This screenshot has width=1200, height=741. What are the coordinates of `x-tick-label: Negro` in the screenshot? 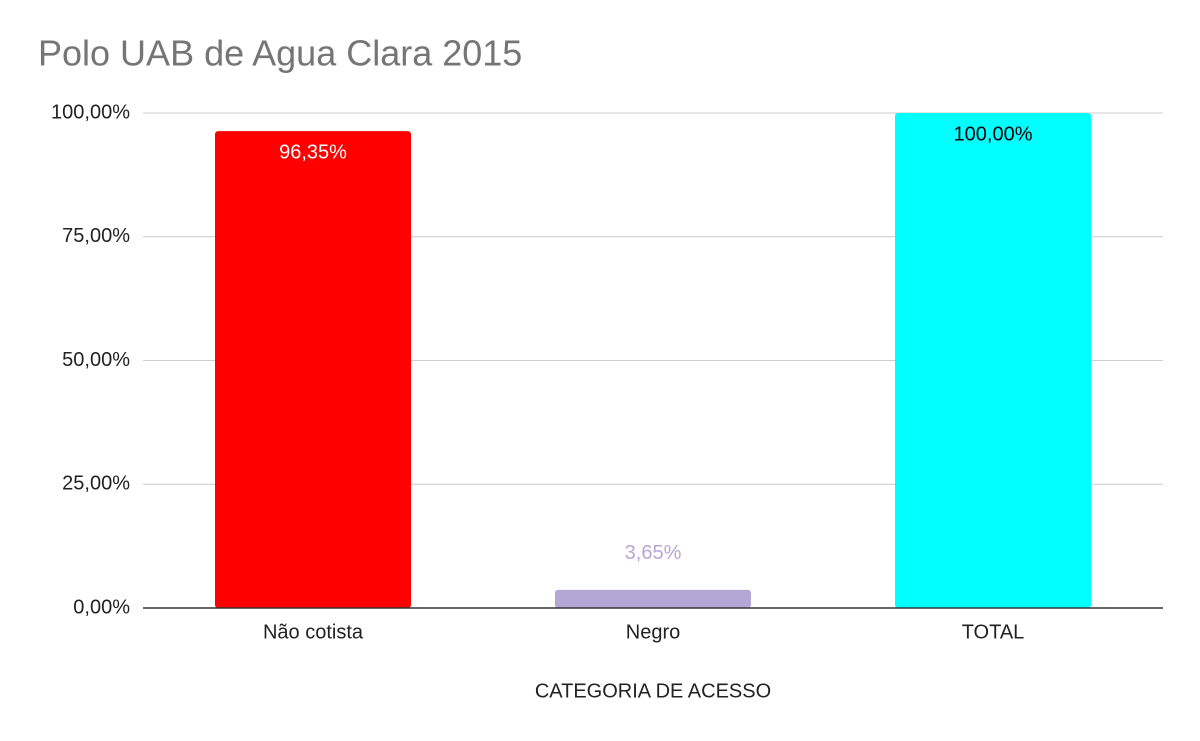 It's located at (653, 632).